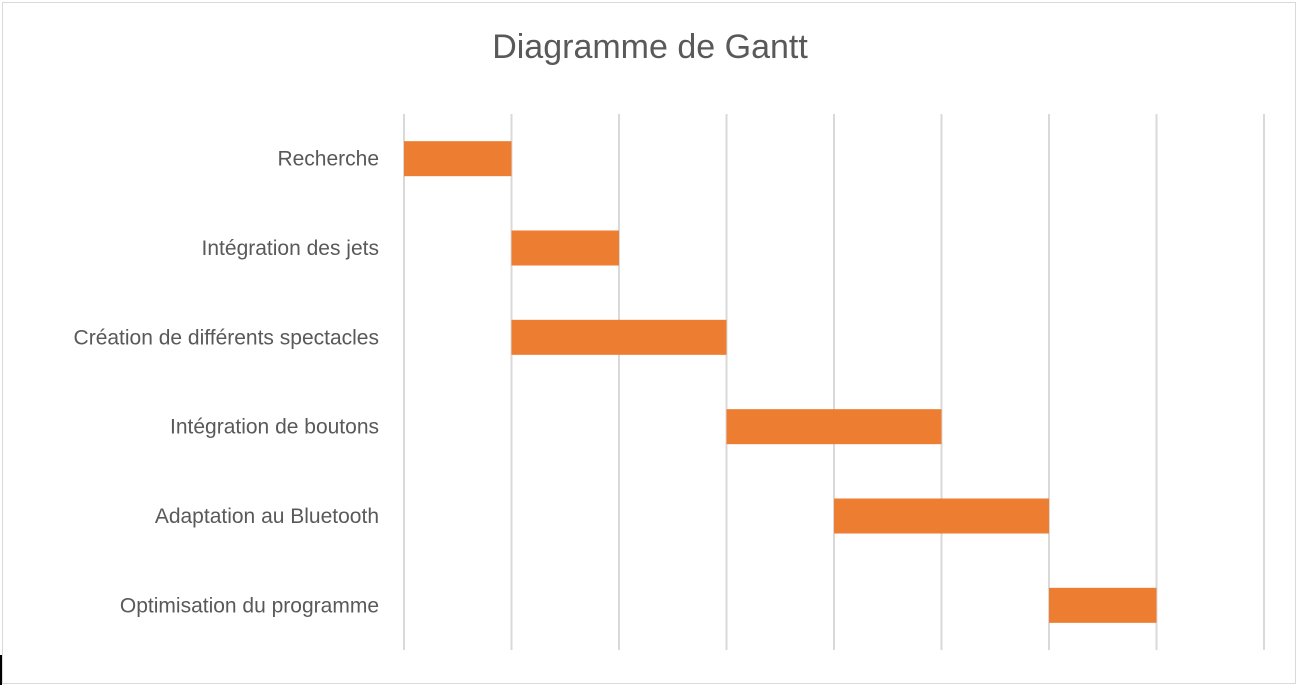 The image size is (1300, 688). Describe the element at coordinates (650, 47) in the screenshot. I see `chart-title: Diagramme de Gantt` at that location.